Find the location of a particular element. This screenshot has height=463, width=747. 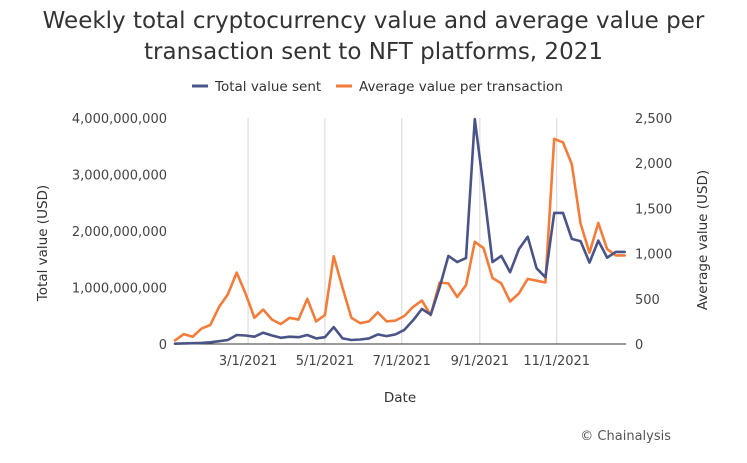

left-tick-label: 4,000,000,000 is located at coordinates (119, 119).